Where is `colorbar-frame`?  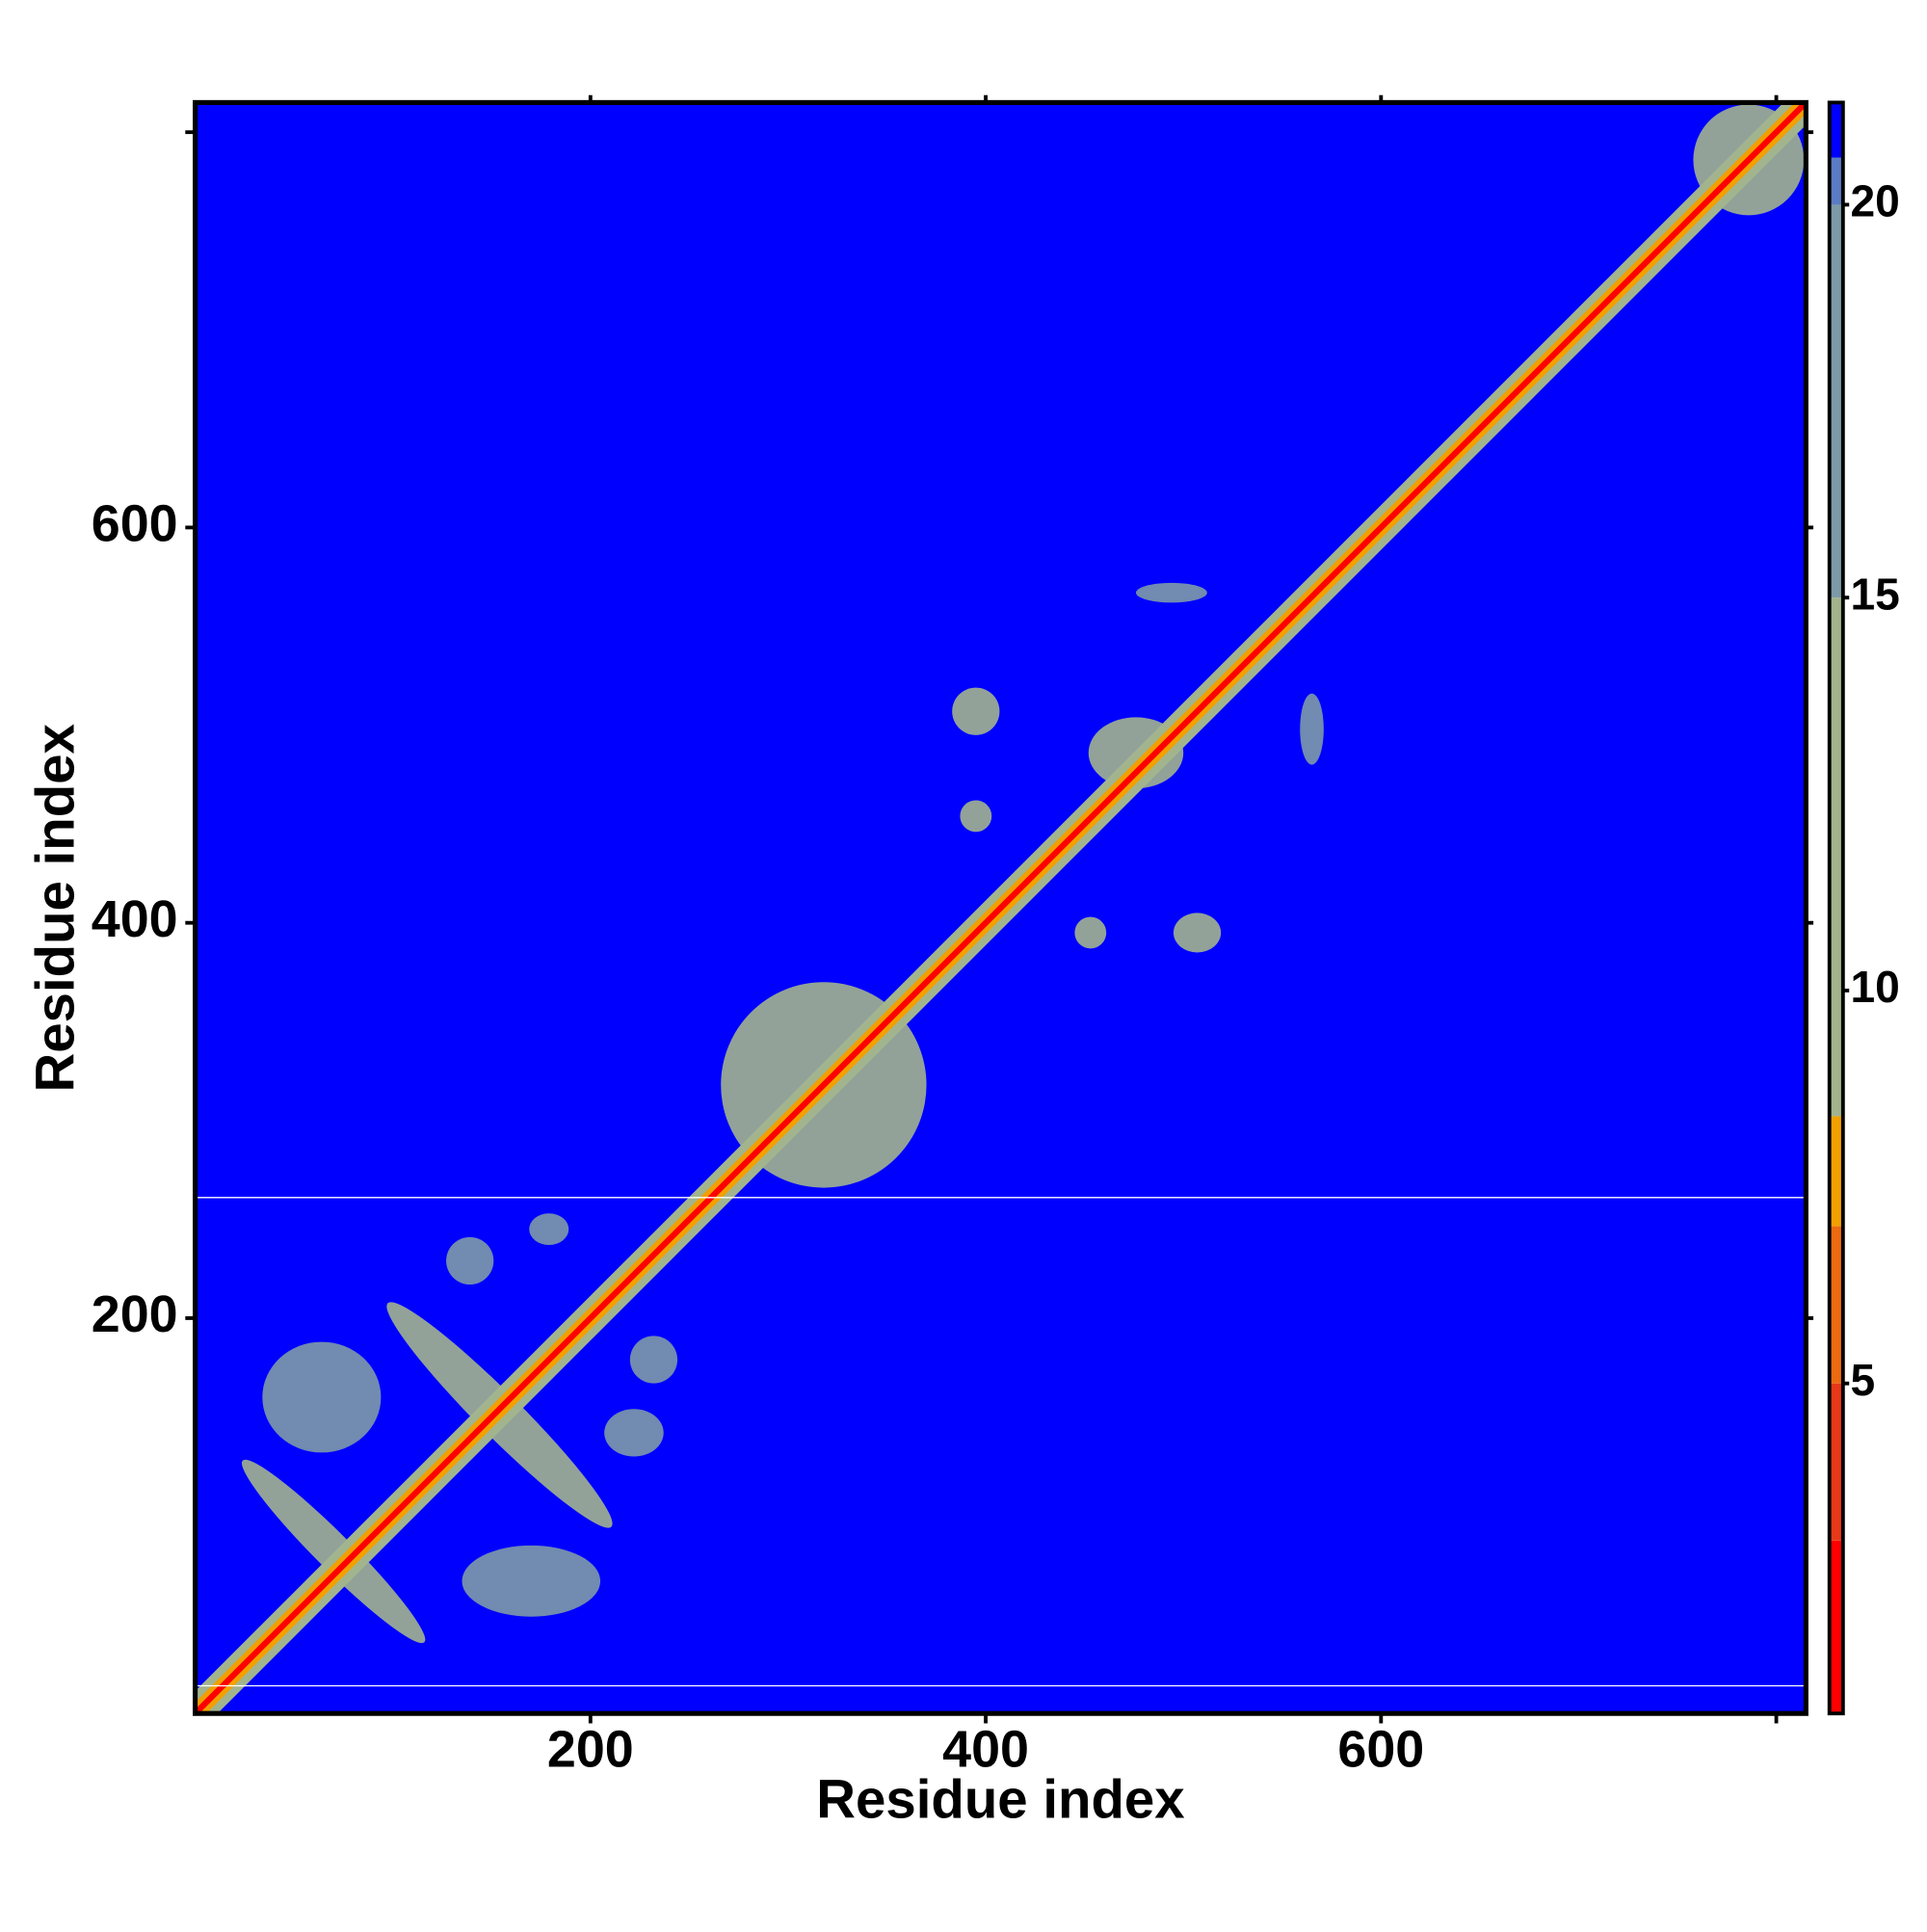
colorbar-frame is located at coordinates (1836, 908).